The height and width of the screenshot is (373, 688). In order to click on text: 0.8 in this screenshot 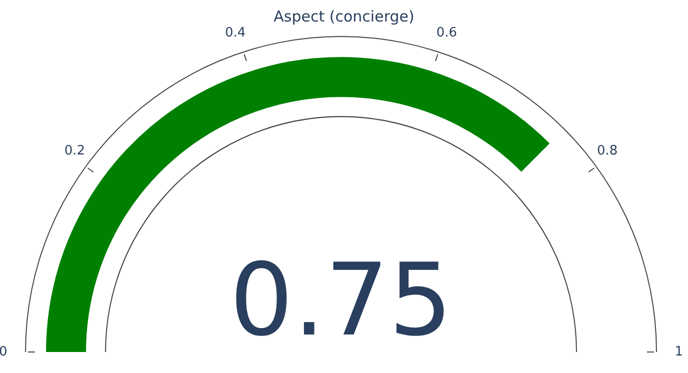, I will do `click(607, 150)`.